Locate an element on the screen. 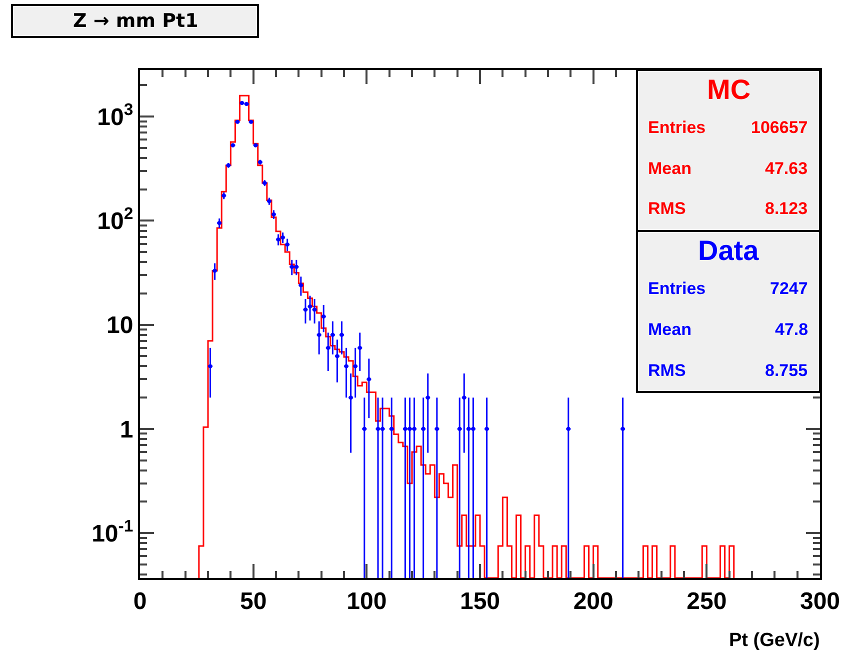 The width and height of the screenshot is (856, 667). text: MC is located at coordinates (729, 89).